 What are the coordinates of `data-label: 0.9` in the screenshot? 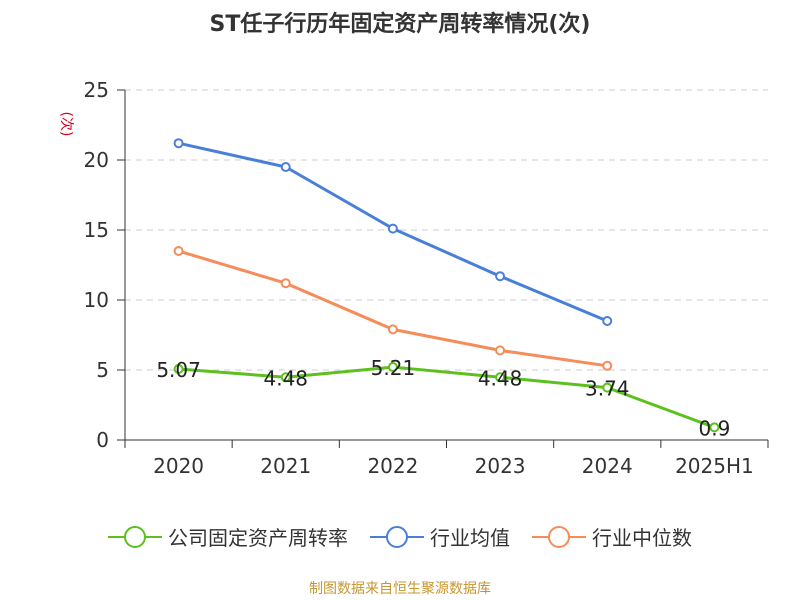 It's located at (715, 428).